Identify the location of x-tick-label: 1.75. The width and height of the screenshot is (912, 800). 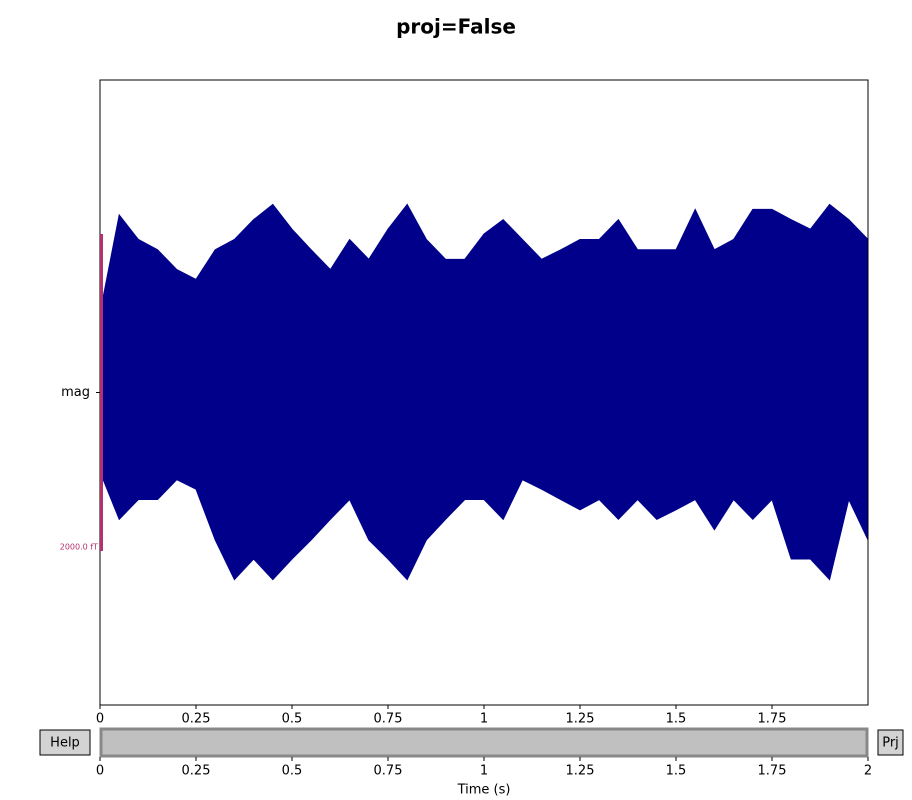
(772, 719).